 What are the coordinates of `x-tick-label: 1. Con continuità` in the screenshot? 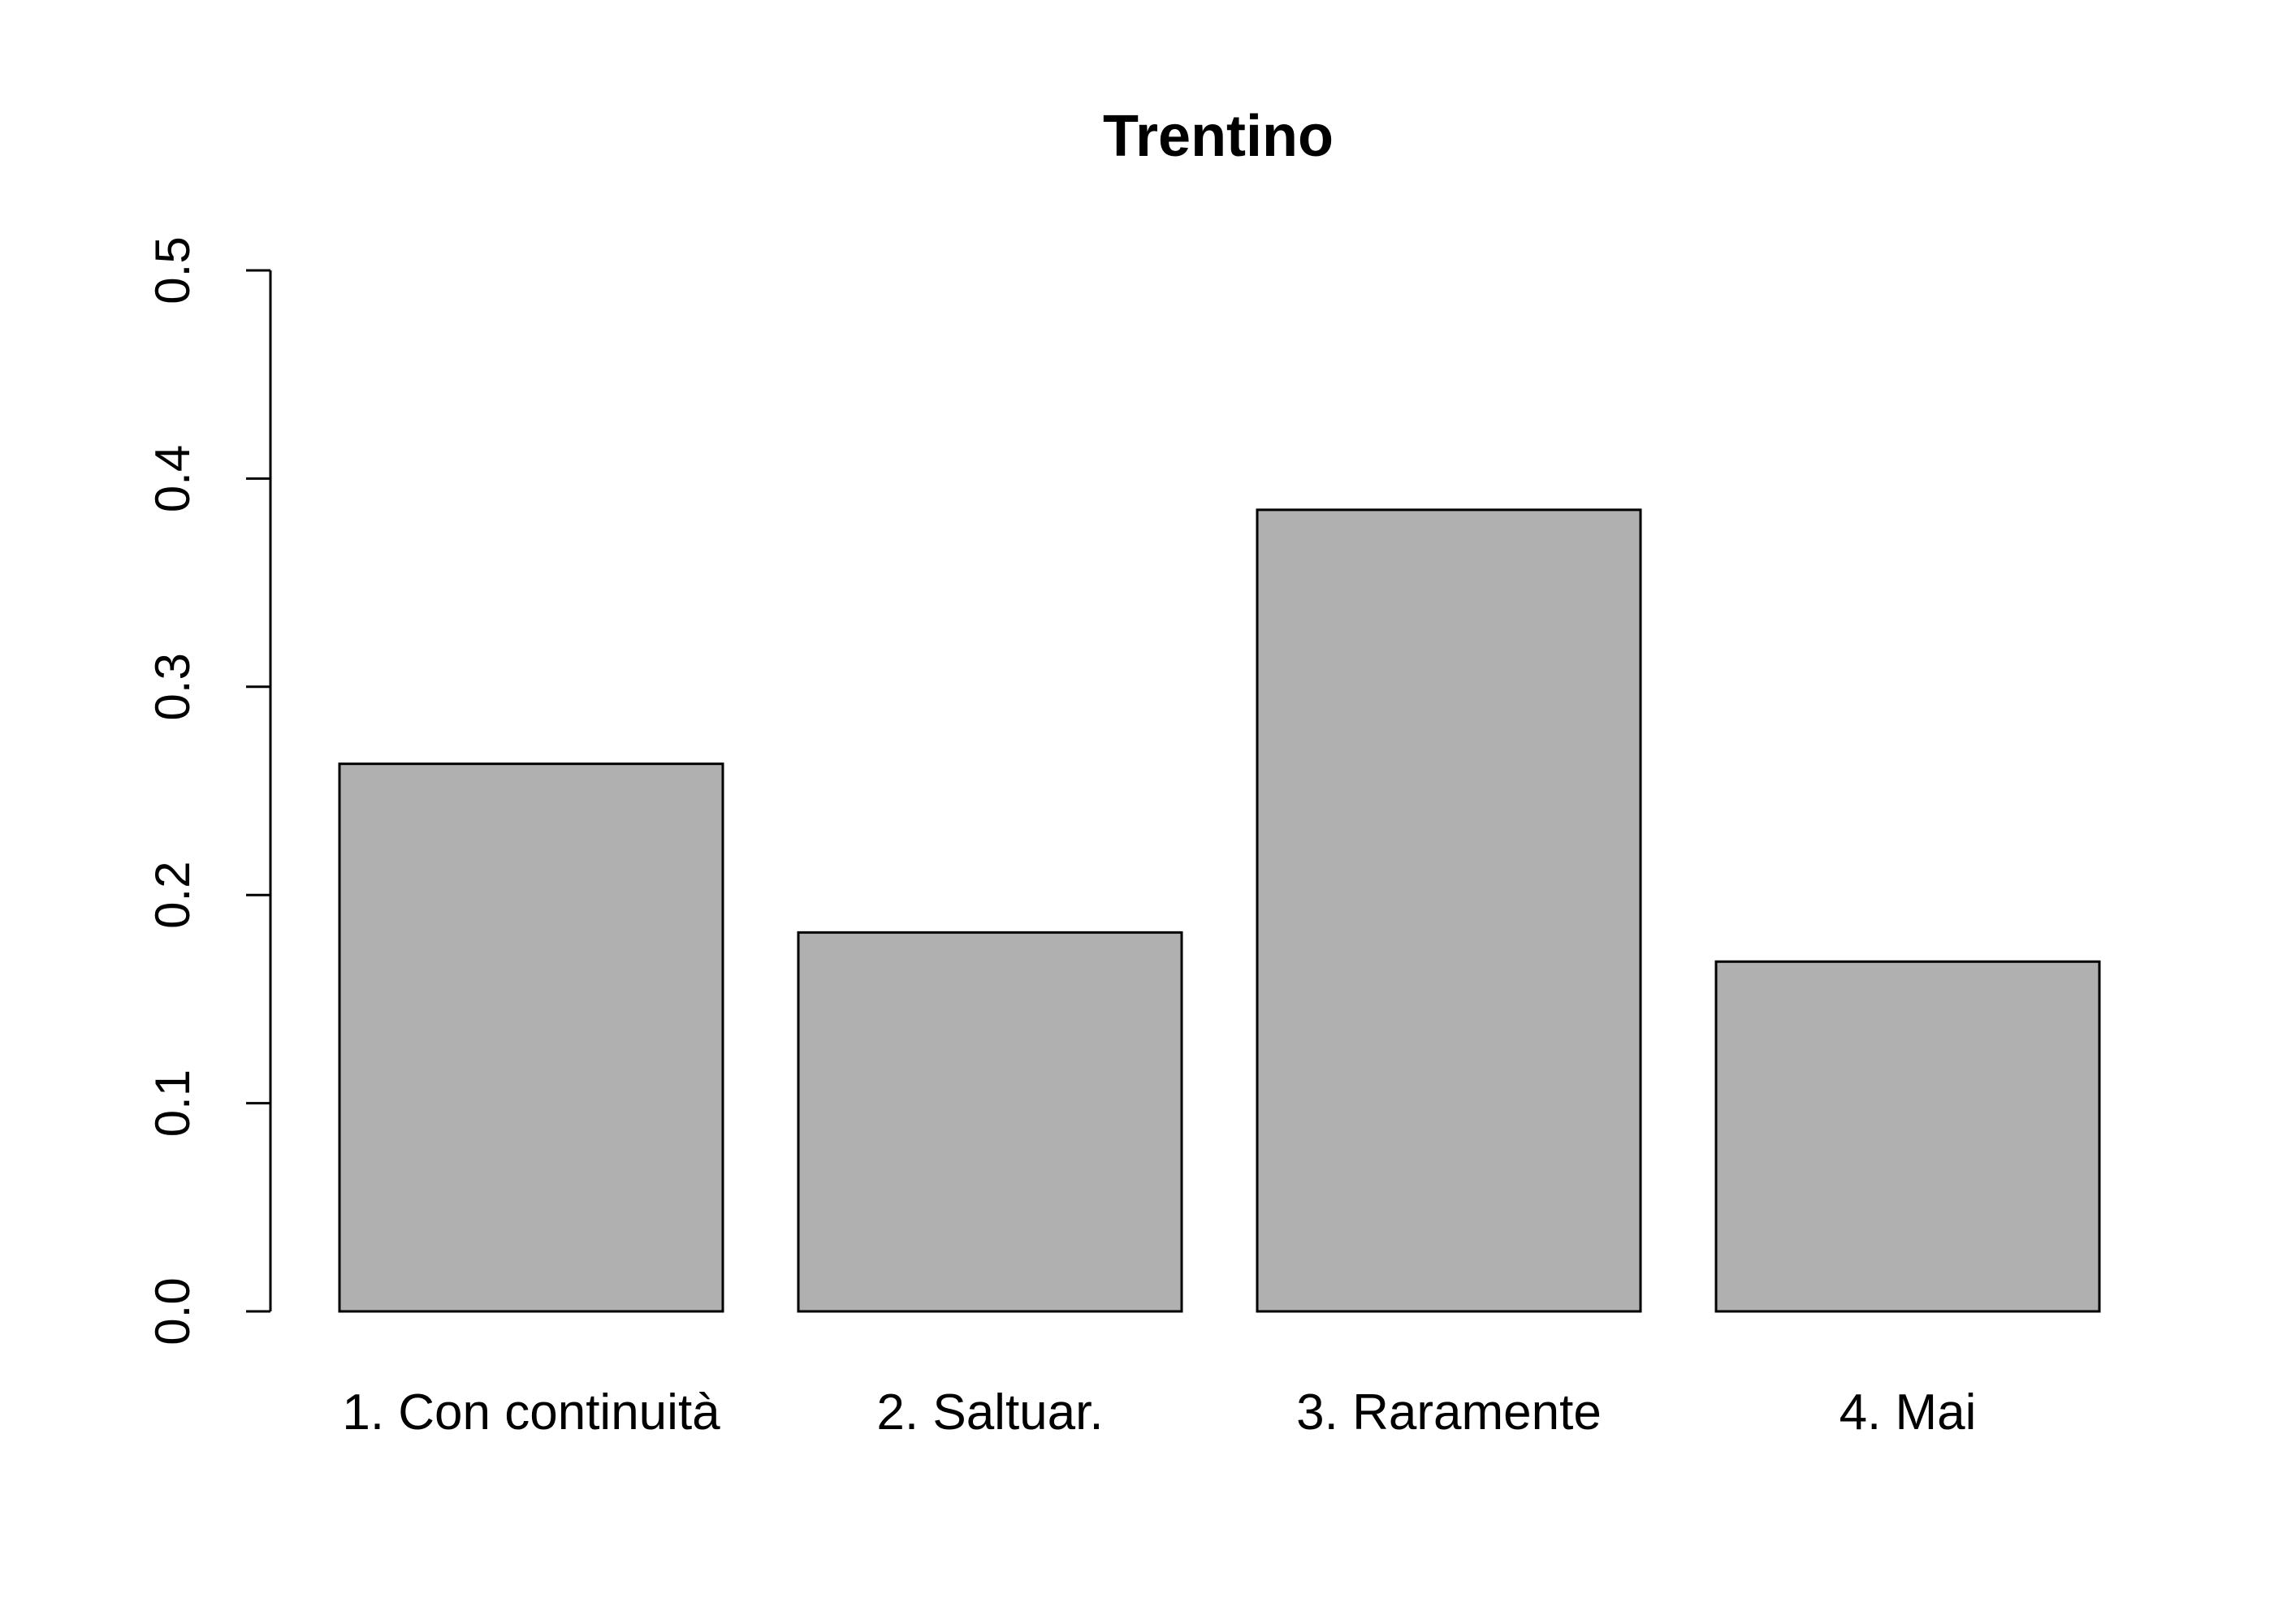 It's located at (531, 1412).